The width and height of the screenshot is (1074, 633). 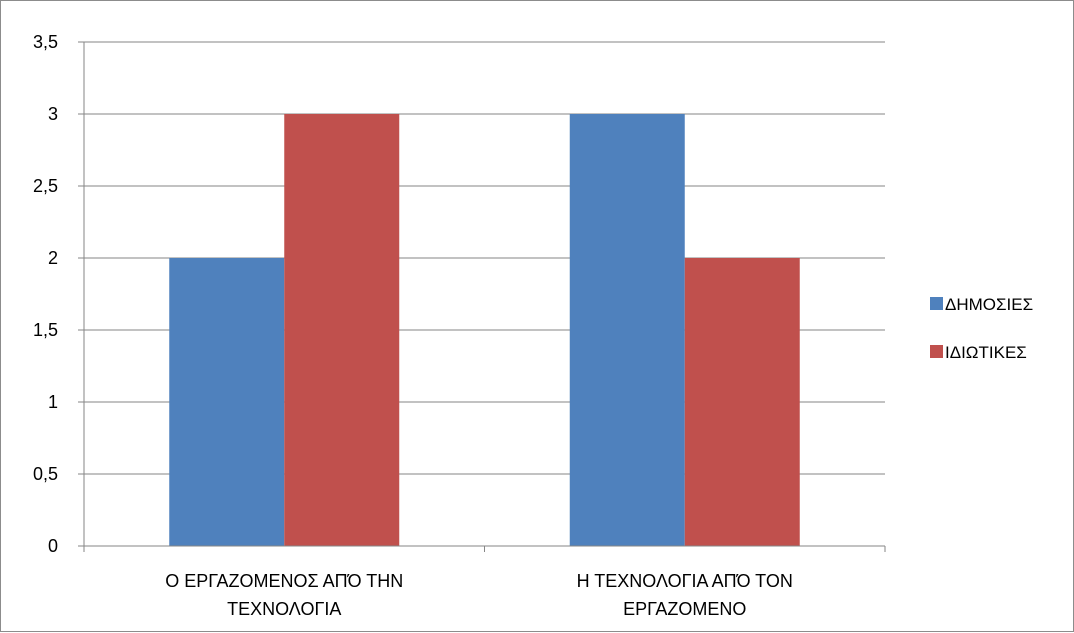 What do you see at coordinates (53, 402) in the screenshot?
I see `y-tick-label: 1` at bounding box center [53, 402].